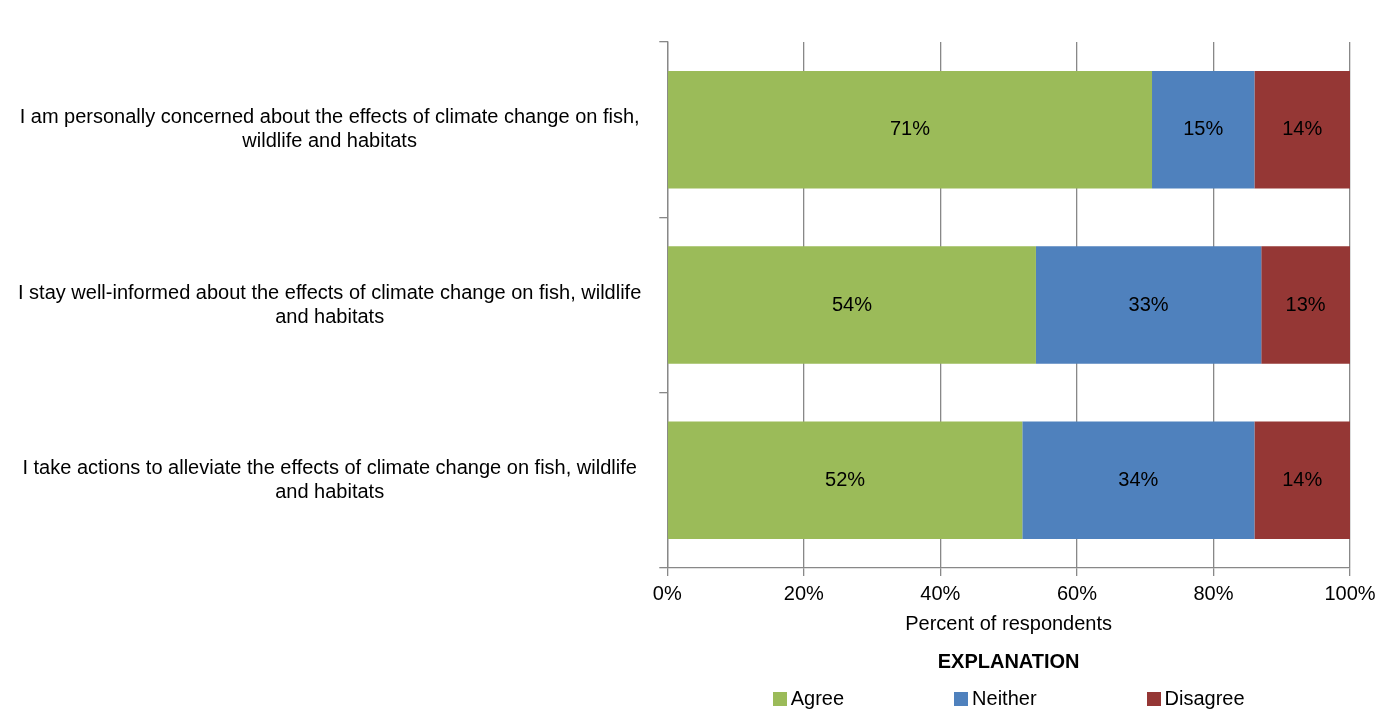 This screenshot has height=725, width=1390. Describe the element at coordinates (1004, 698) in the screenshot. I see `legend-label: Neither` at that location.